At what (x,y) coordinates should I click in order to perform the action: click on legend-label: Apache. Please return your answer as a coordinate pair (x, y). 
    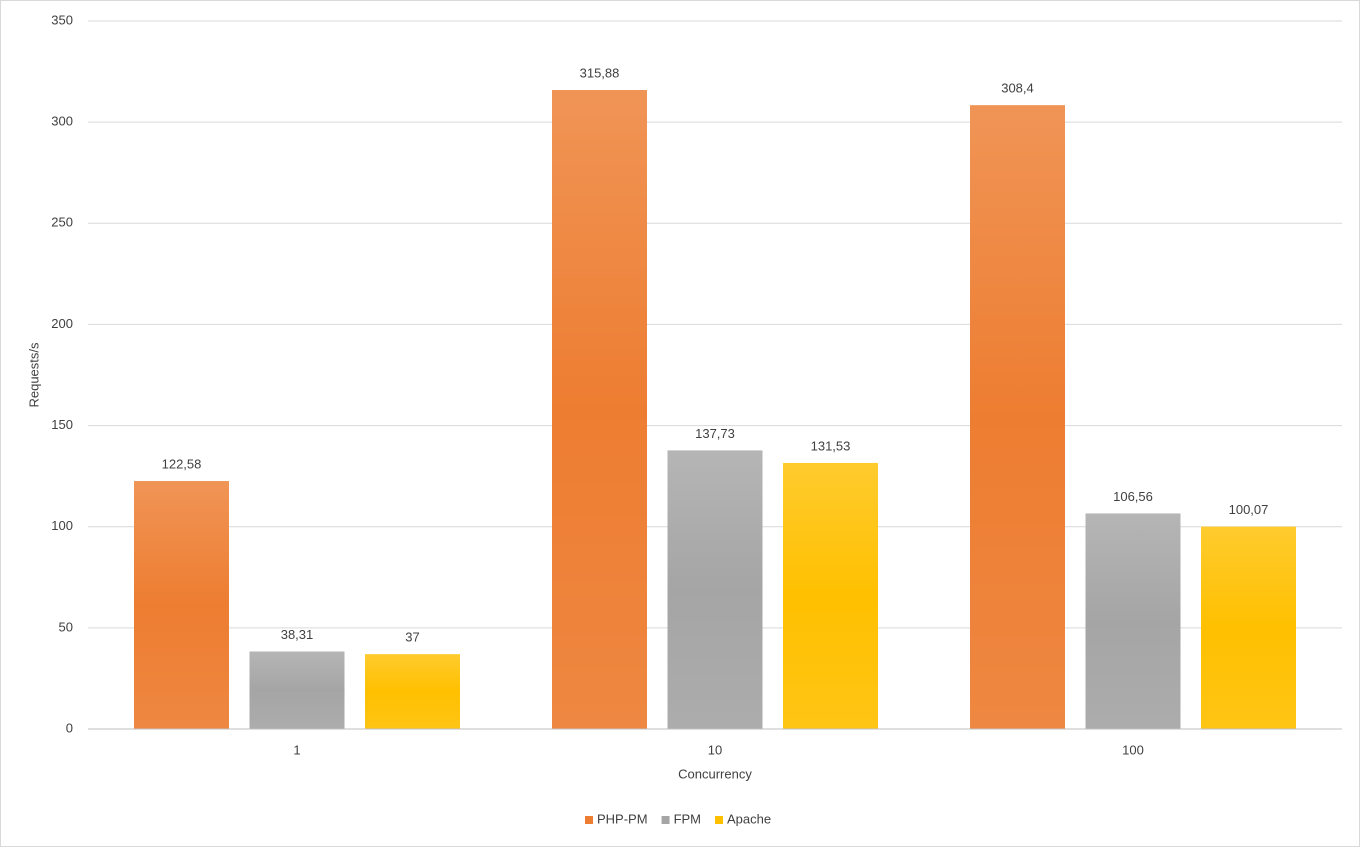
    Looking at the image, I should click on (749, 818).